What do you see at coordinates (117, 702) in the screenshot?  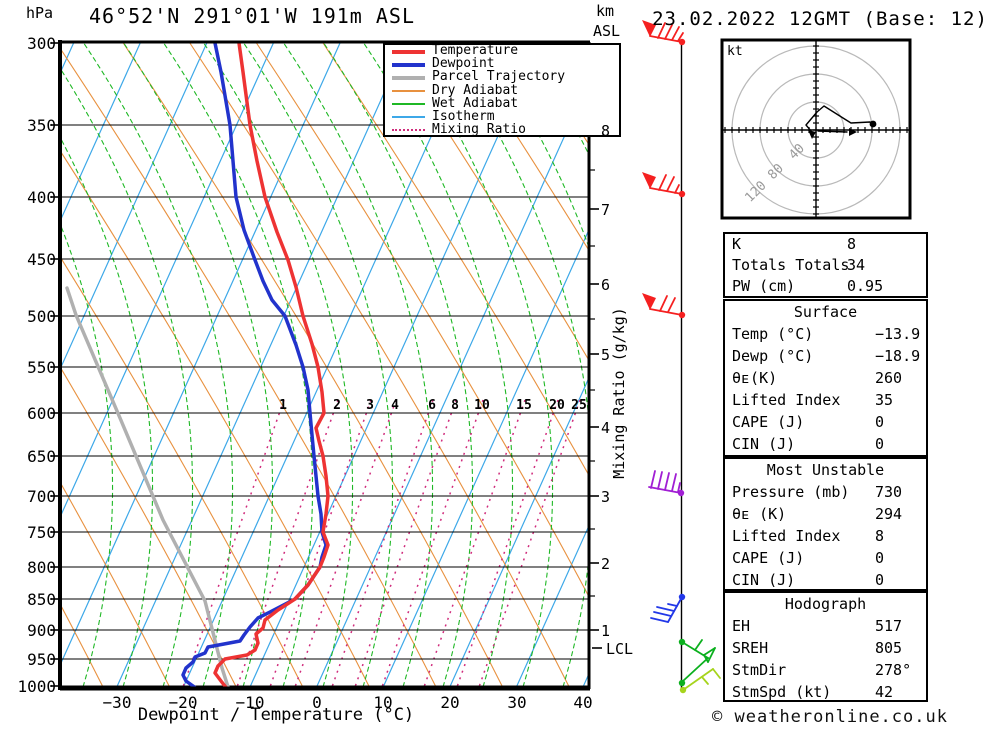 I see `temp-tick-label: −30` at bounding box center [117, 702].